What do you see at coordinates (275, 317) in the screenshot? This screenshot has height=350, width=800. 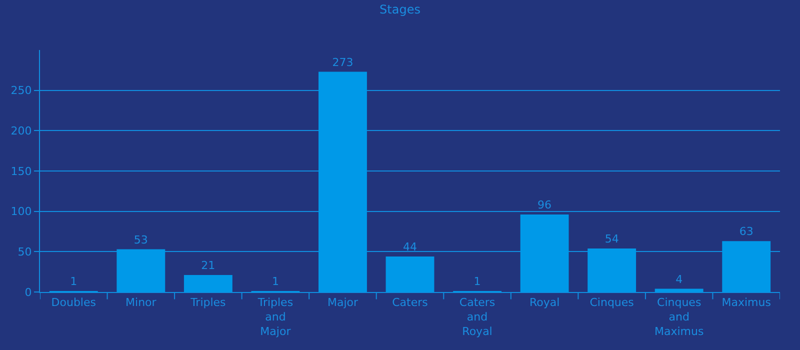 I see `x-tick-label: Triples and Major` at bounding box center [275, 317].